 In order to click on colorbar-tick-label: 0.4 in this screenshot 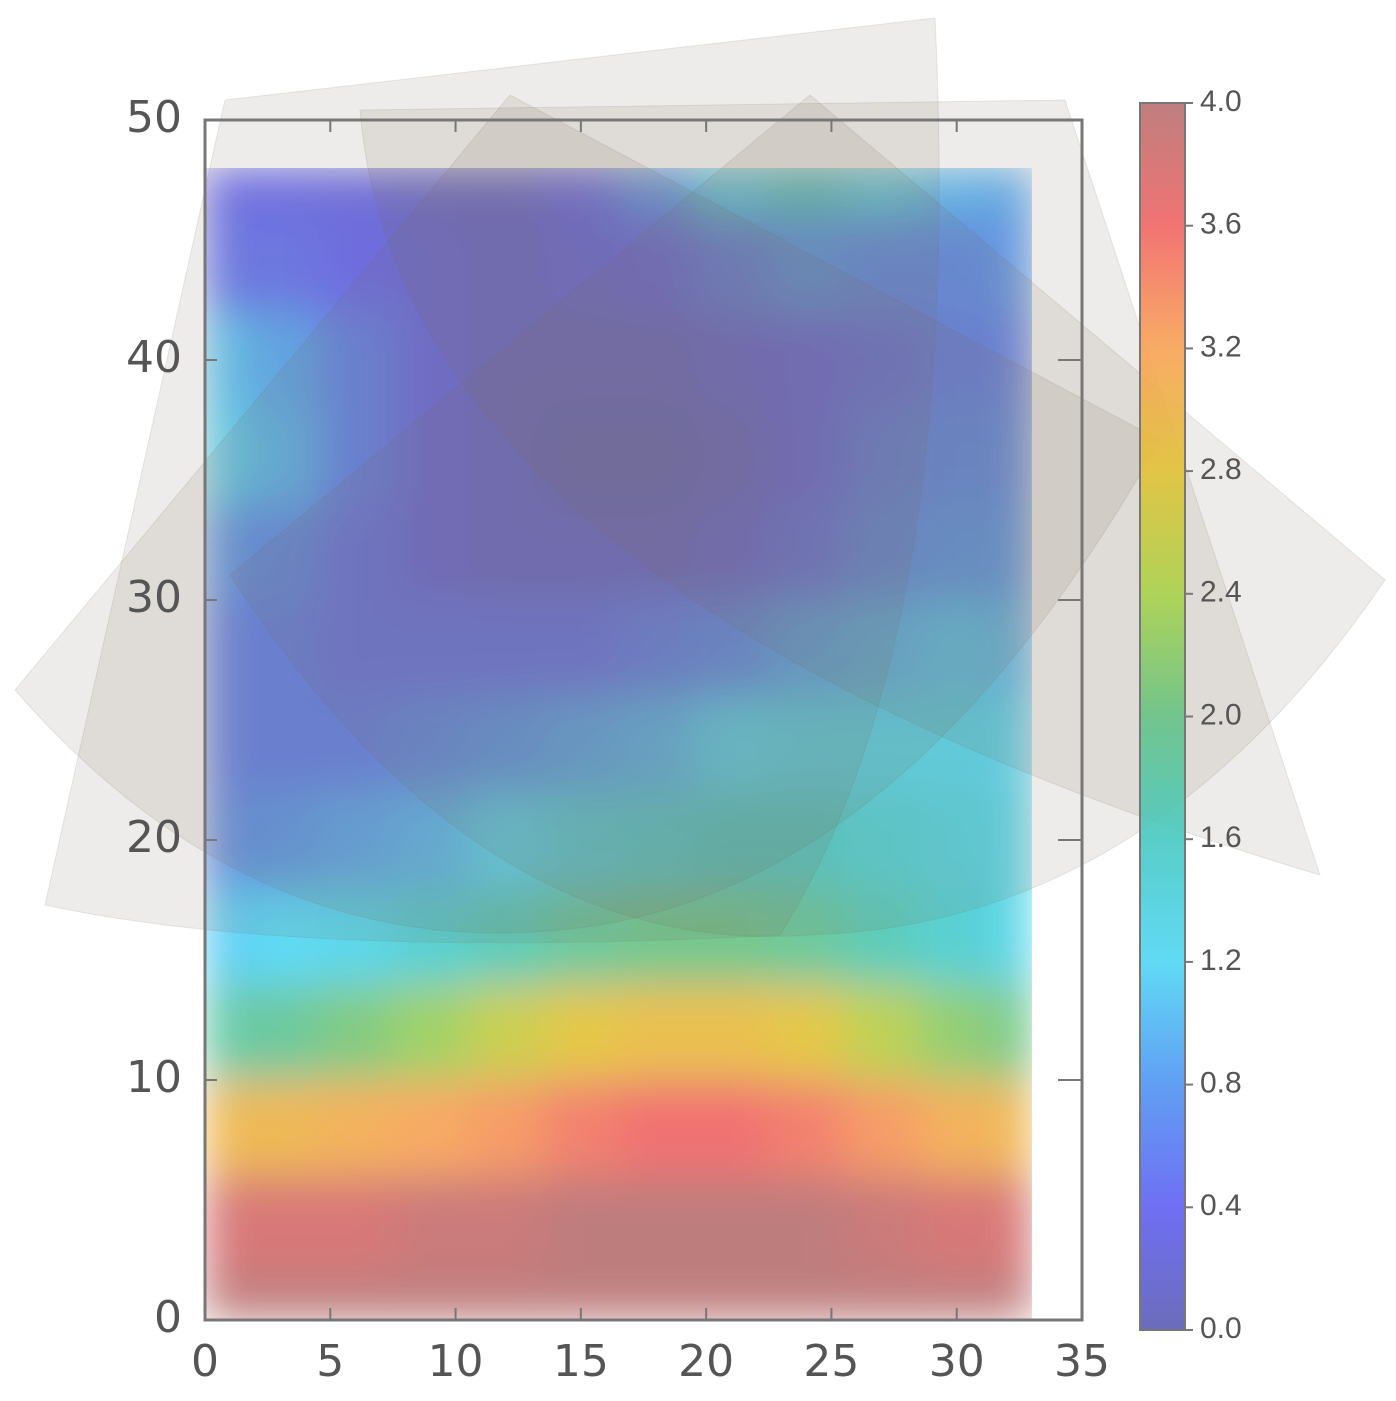, I will do `click(1221, 1205)`.